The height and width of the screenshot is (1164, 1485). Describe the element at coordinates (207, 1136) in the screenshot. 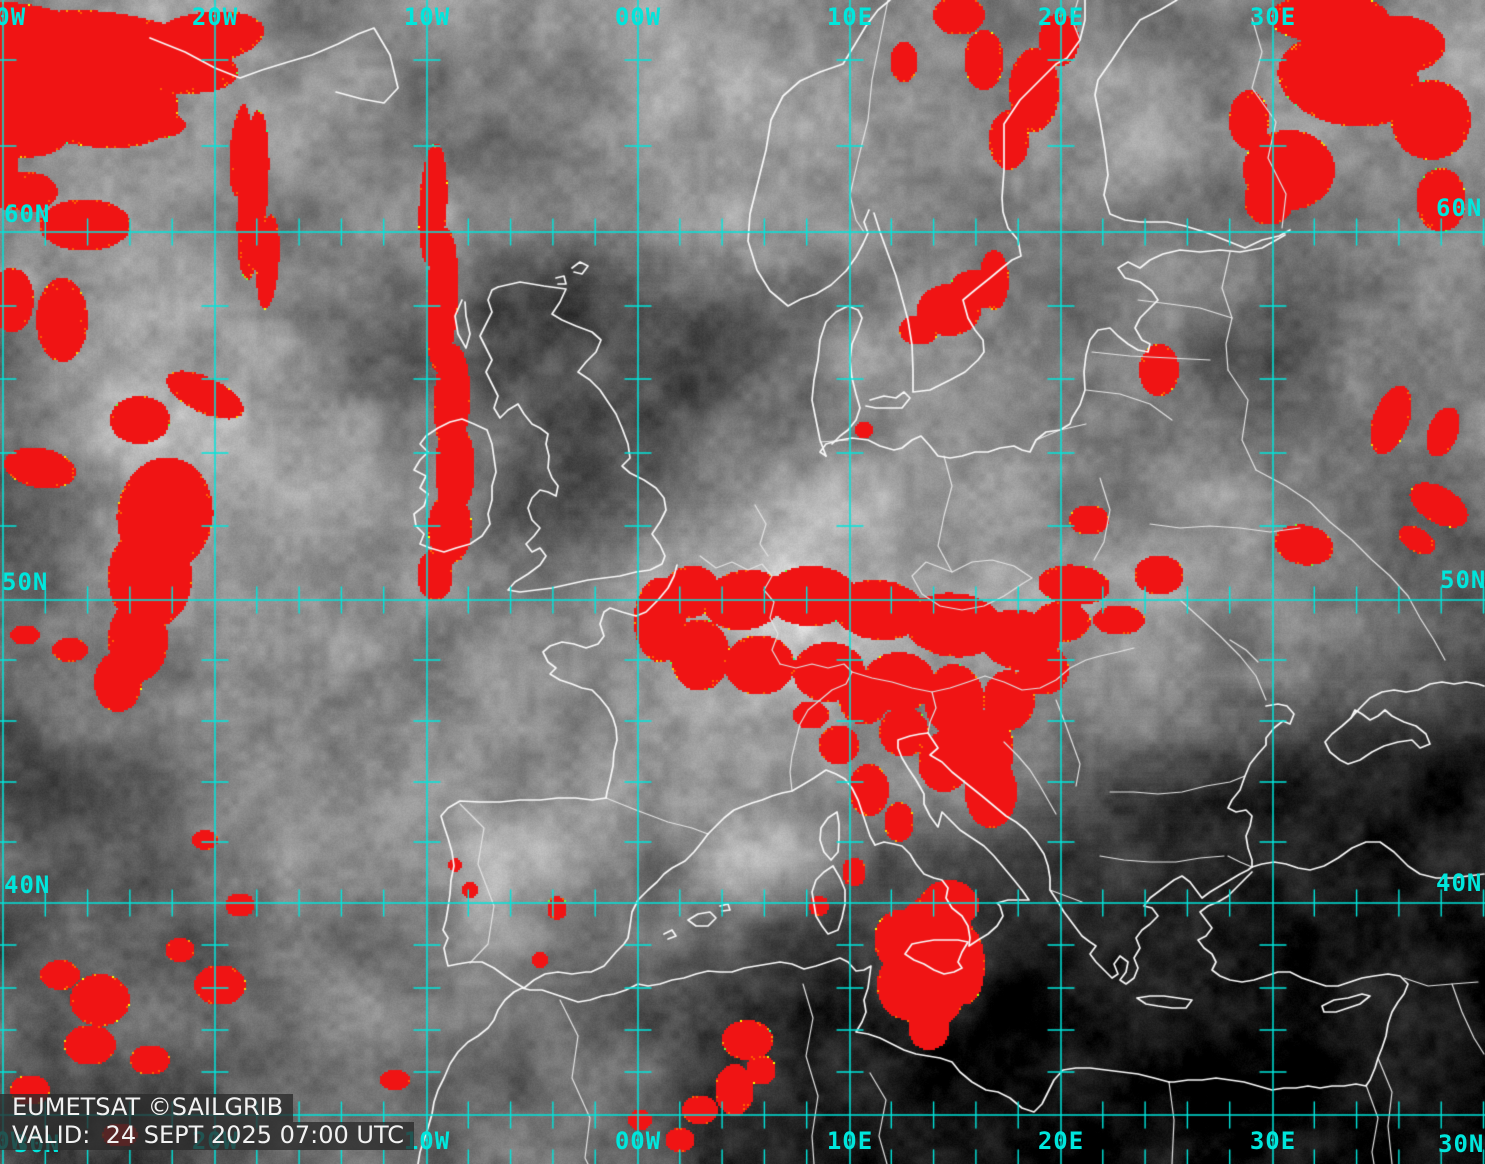

I see `credit-valid-time: VALID: 24 SEPT 2025 07:00 UTC` at that location.